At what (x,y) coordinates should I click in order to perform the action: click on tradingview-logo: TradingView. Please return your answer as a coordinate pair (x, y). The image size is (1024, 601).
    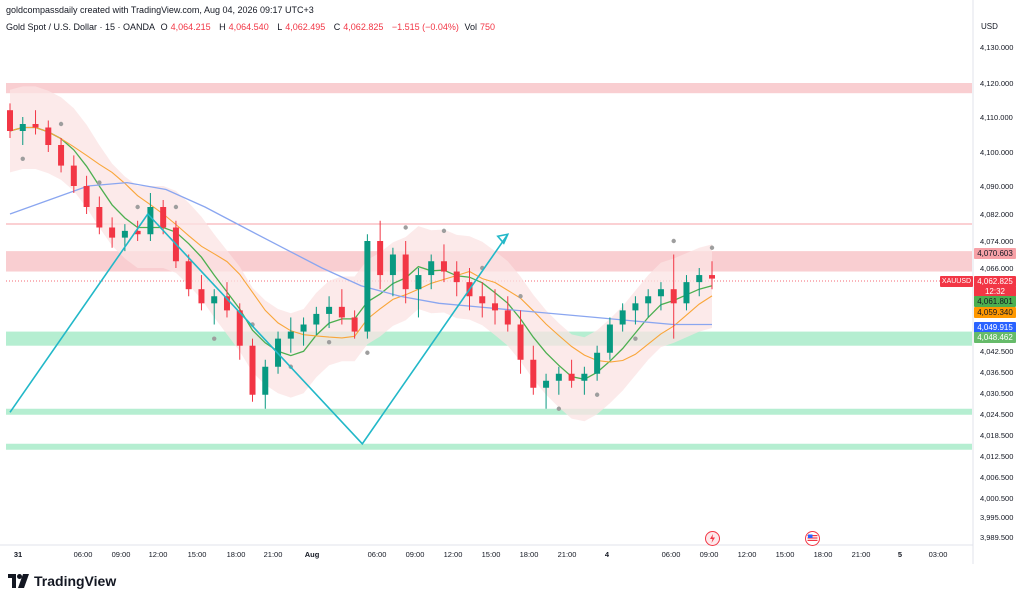
    Looking at the image, I should click on (62, 581).